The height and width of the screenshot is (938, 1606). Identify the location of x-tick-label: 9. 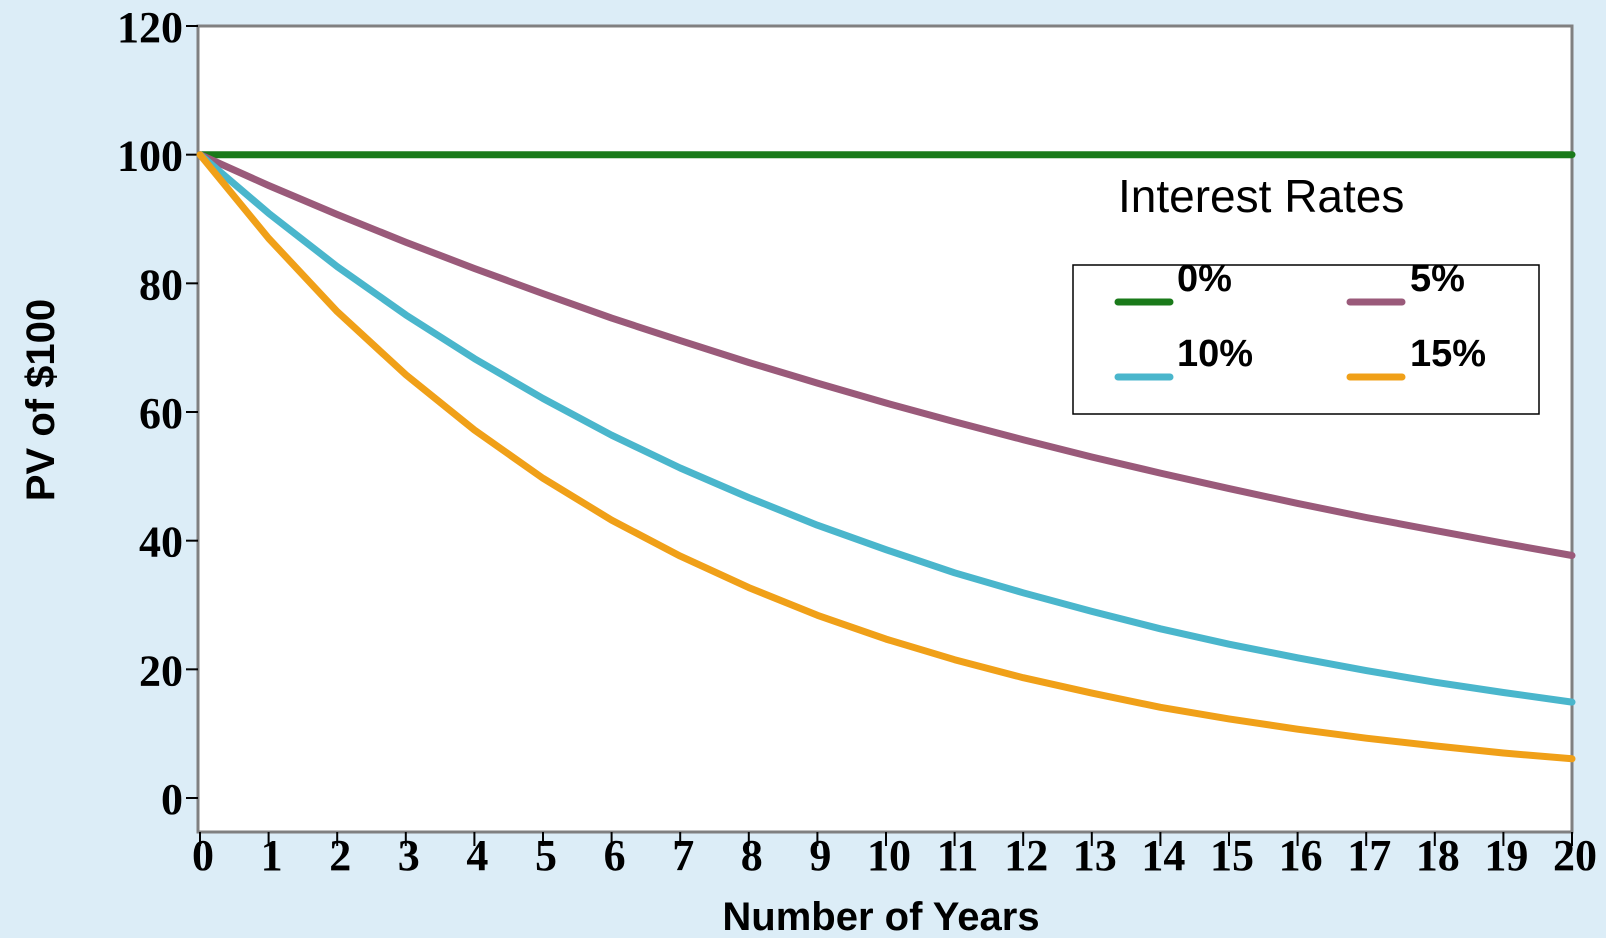
(820, 855).